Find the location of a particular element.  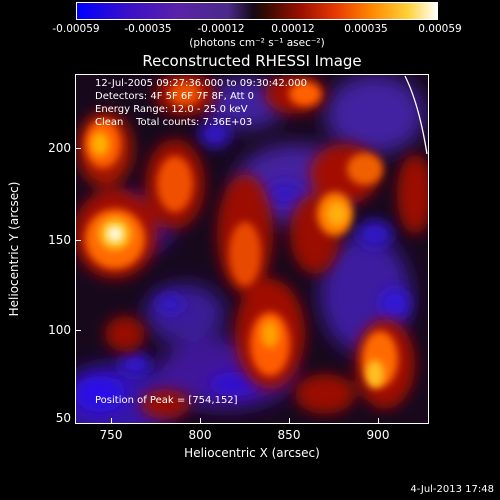

solar-limb is located at coordinates (416, 115).